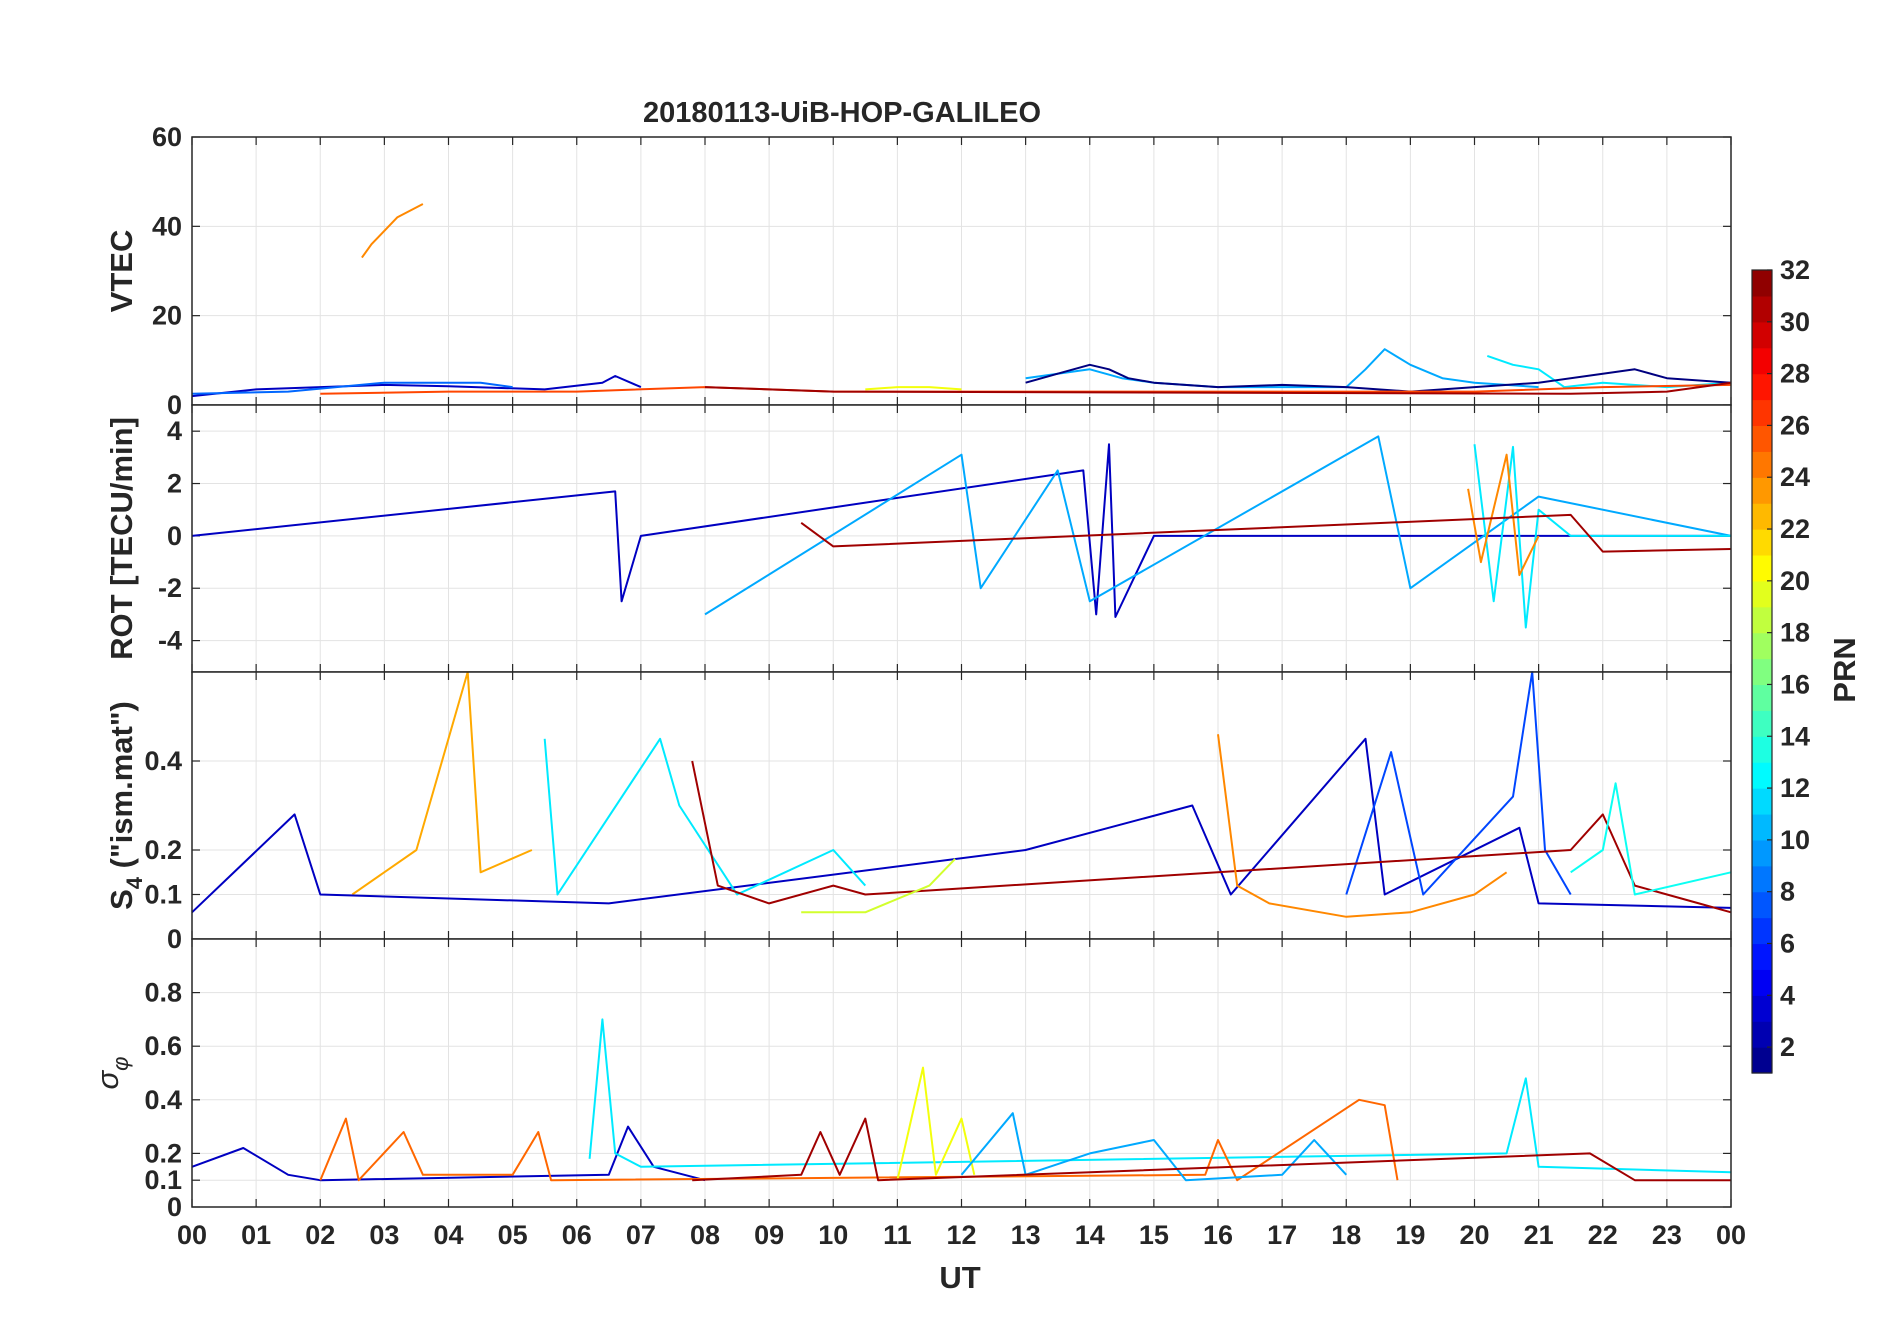  What do you see at coordinates (121, 538) in the screenshot?
I see `y-axis-label: ROT [TECU/min]` at bounding box center [121, 538].